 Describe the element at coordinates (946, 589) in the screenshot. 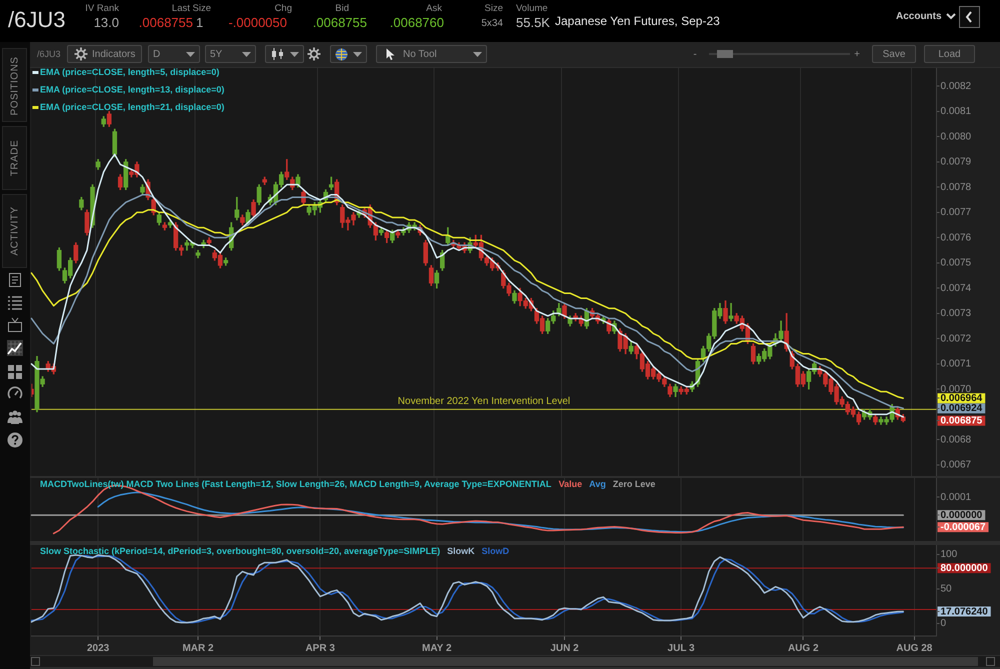

I see `y-tick-label: 50` at that location.